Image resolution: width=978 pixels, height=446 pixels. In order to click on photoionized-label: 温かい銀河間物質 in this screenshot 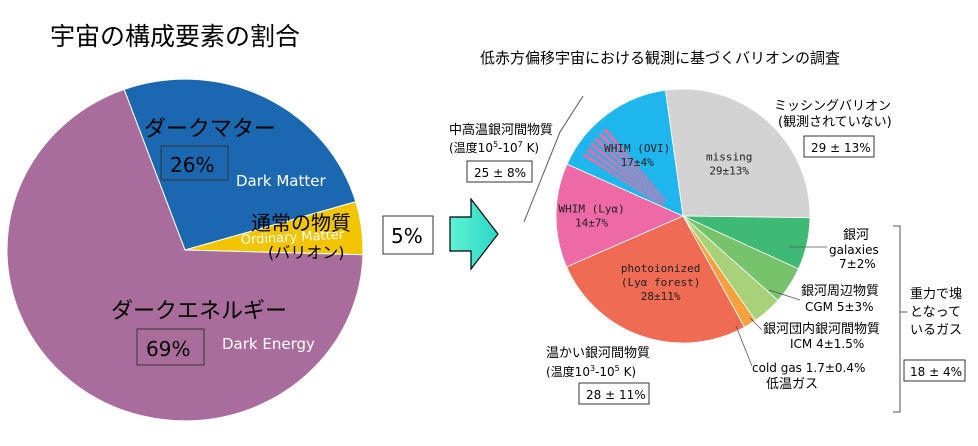, I will do `click(598, 353)`.